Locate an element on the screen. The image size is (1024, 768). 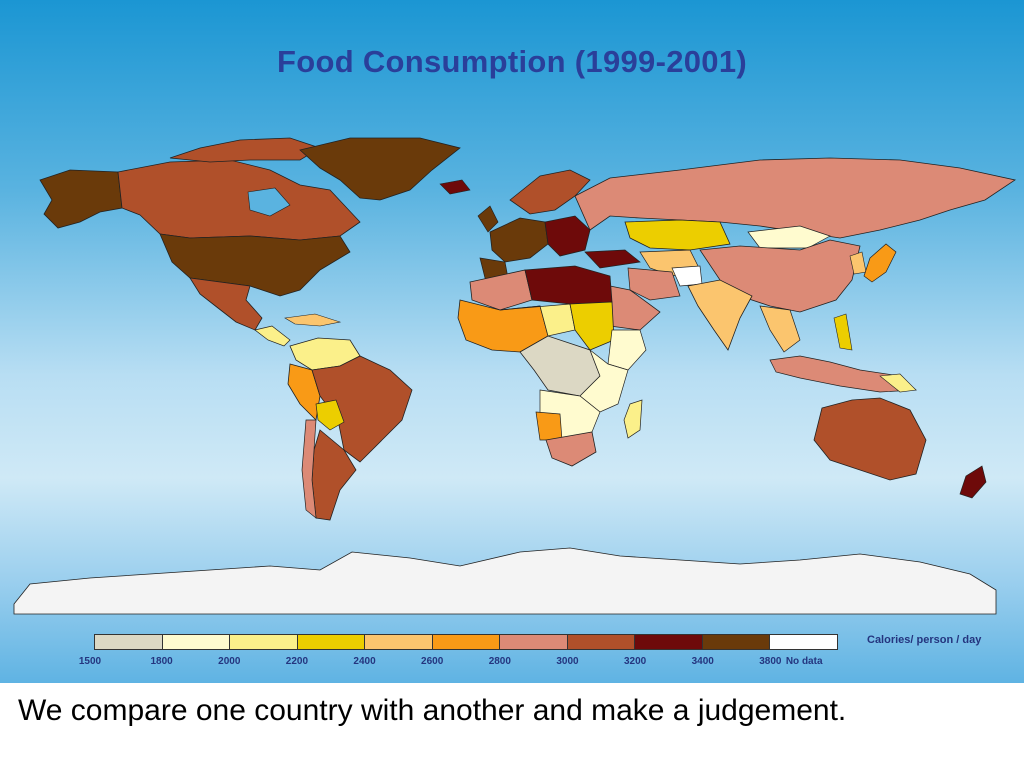
region-angola is located at coordinates (549, 426).